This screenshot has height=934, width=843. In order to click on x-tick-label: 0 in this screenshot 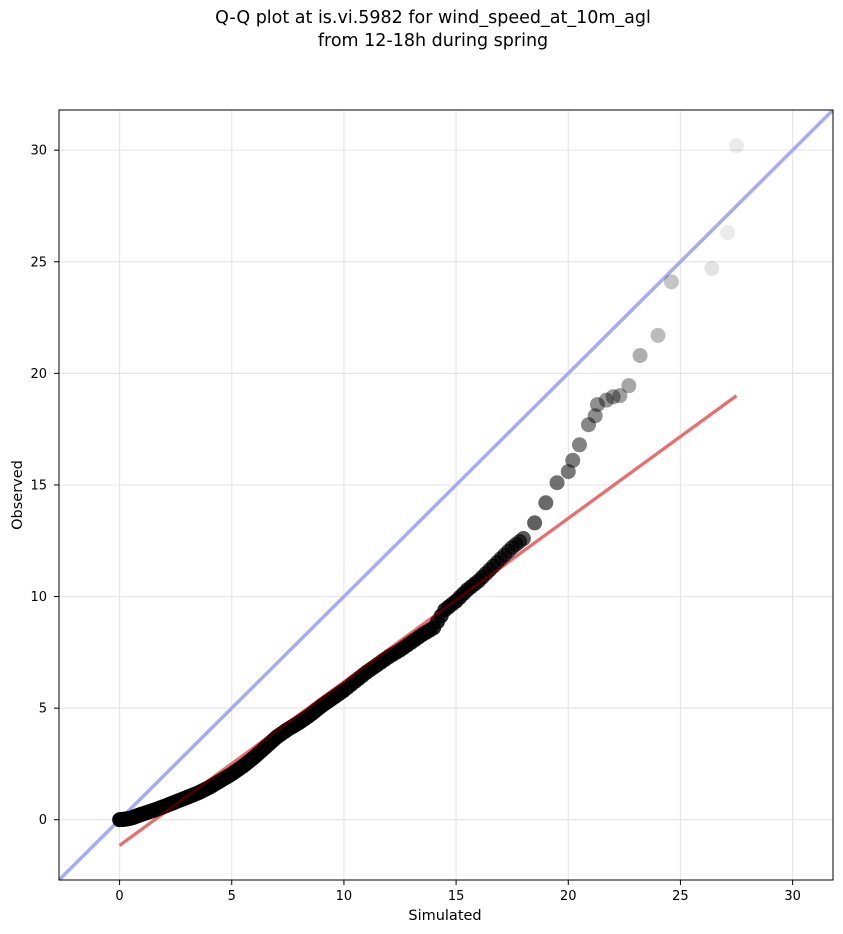, I will do `click(119, 896)`.